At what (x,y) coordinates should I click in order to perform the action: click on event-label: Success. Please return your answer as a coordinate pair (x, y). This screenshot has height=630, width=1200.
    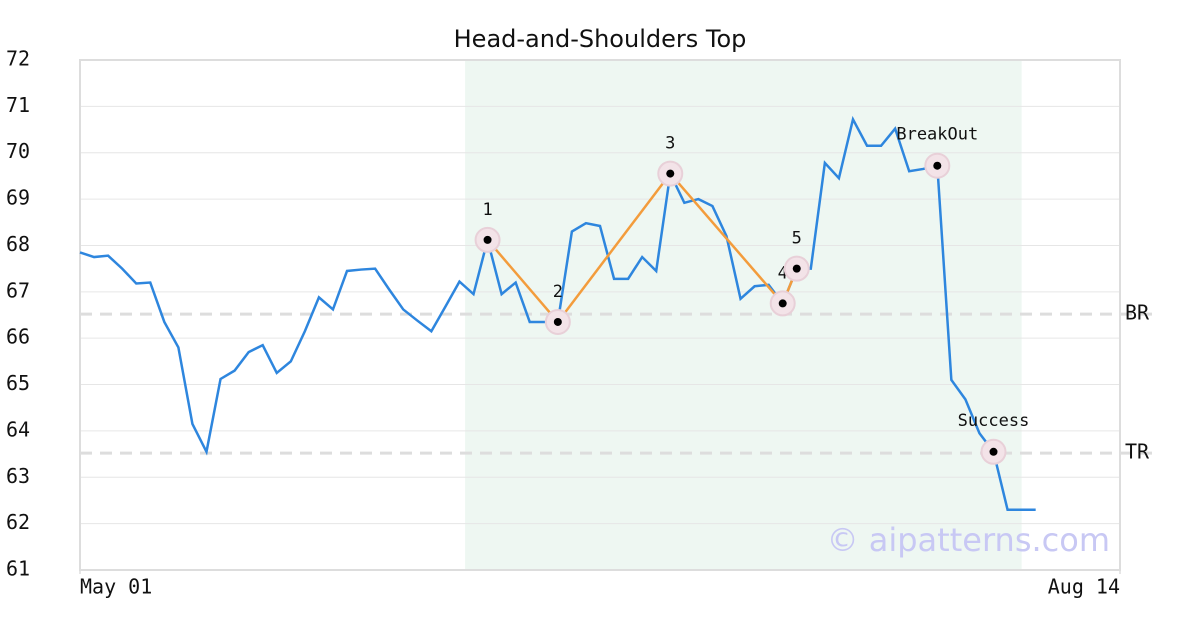
    Looking at the image, I should click on (994, 421).